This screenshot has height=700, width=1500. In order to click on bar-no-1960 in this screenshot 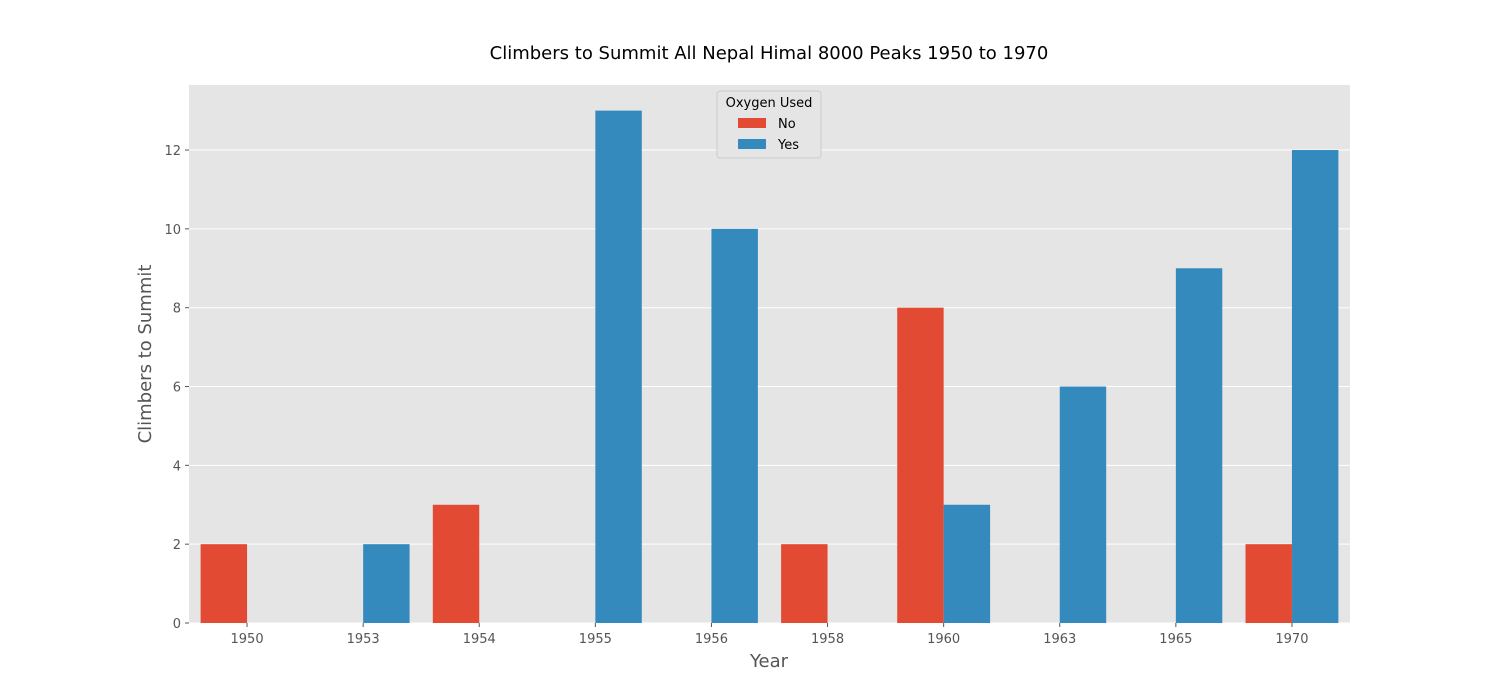, I will do `click(920, 465)`.